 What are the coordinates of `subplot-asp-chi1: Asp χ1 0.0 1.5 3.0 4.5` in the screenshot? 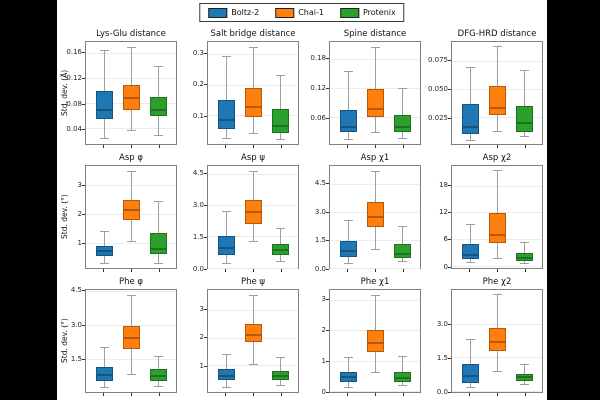 It's located at (363, 214).